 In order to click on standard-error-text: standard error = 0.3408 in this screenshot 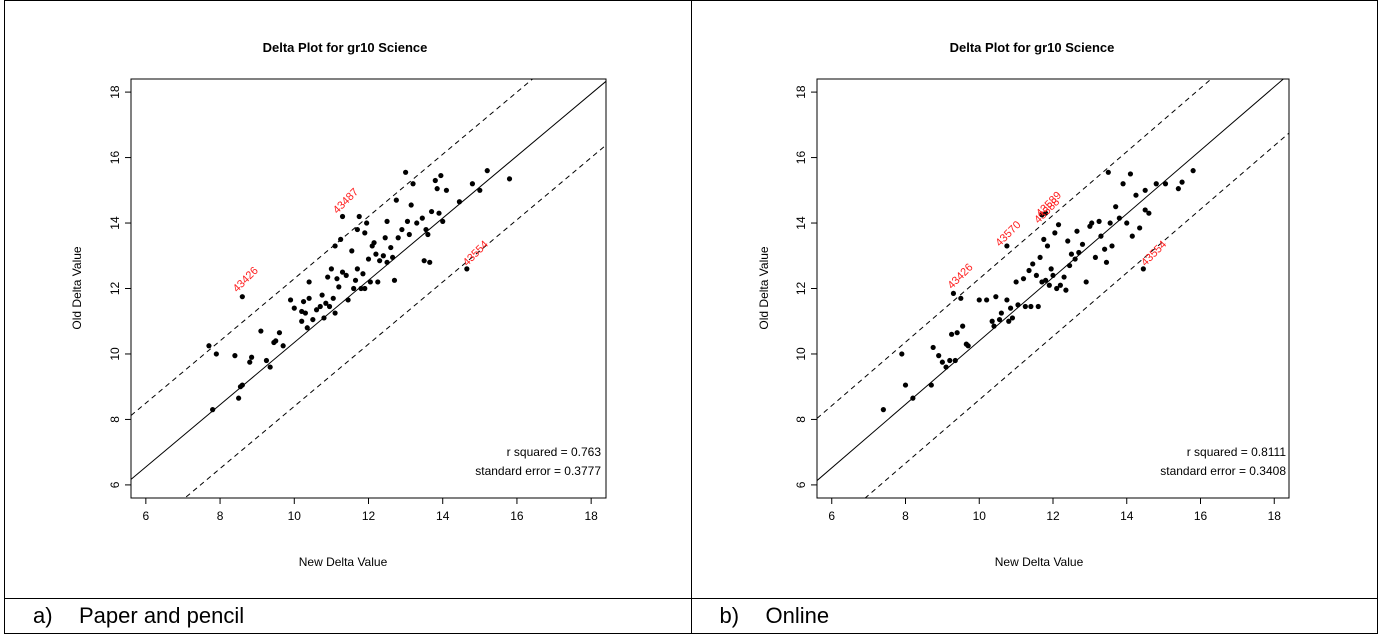, I will do `click(1223, 471)`.